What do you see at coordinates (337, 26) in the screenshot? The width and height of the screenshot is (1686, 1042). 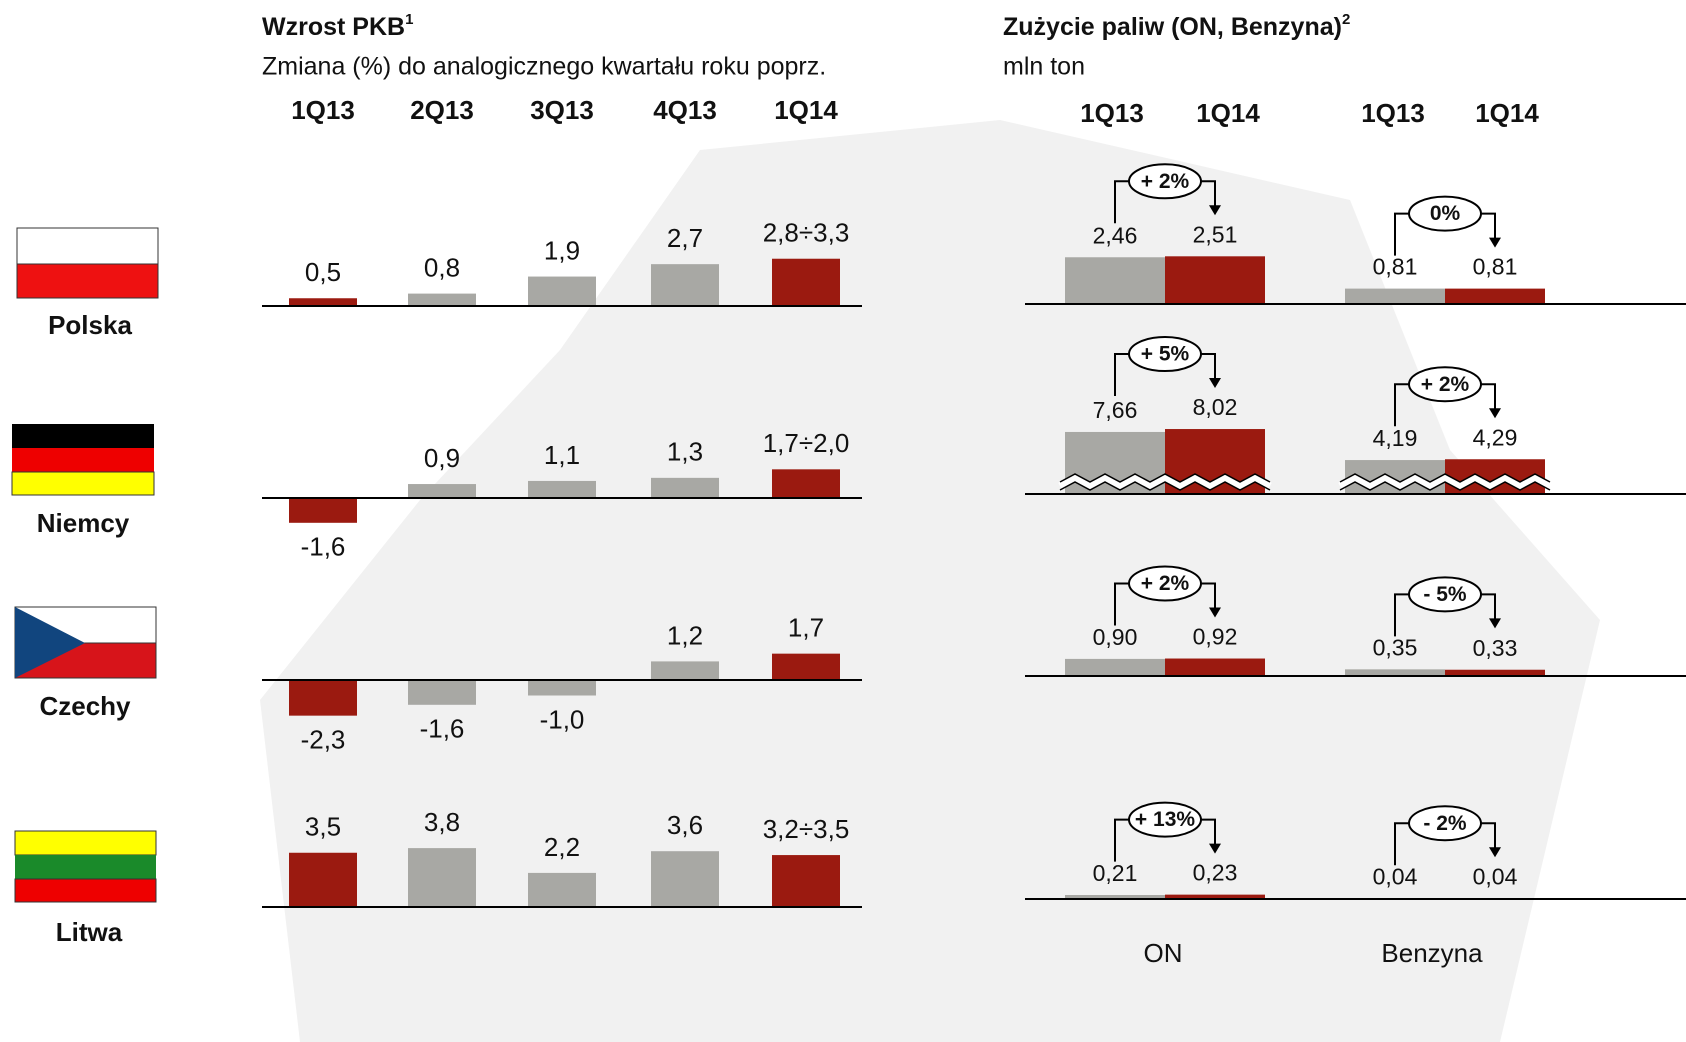 I see `gdp-title: Wzrost PKB1` at bounding box center [337, 26].